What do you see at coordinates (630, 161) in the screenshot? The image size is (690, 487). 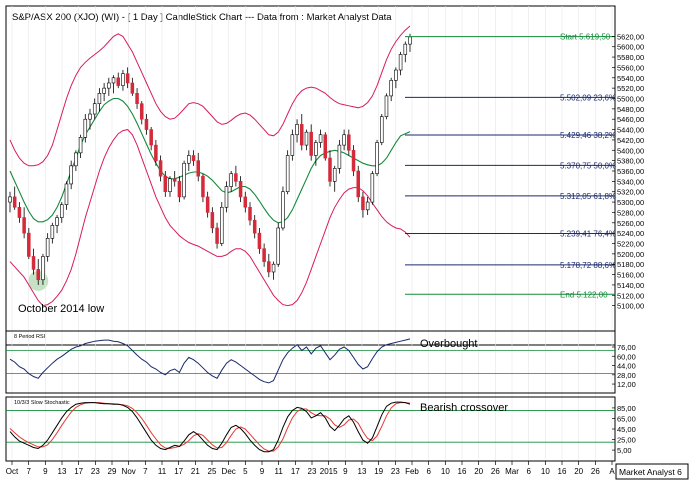 I see `price-y-tick-label: 5380,00` at bounding box center [630, 161].